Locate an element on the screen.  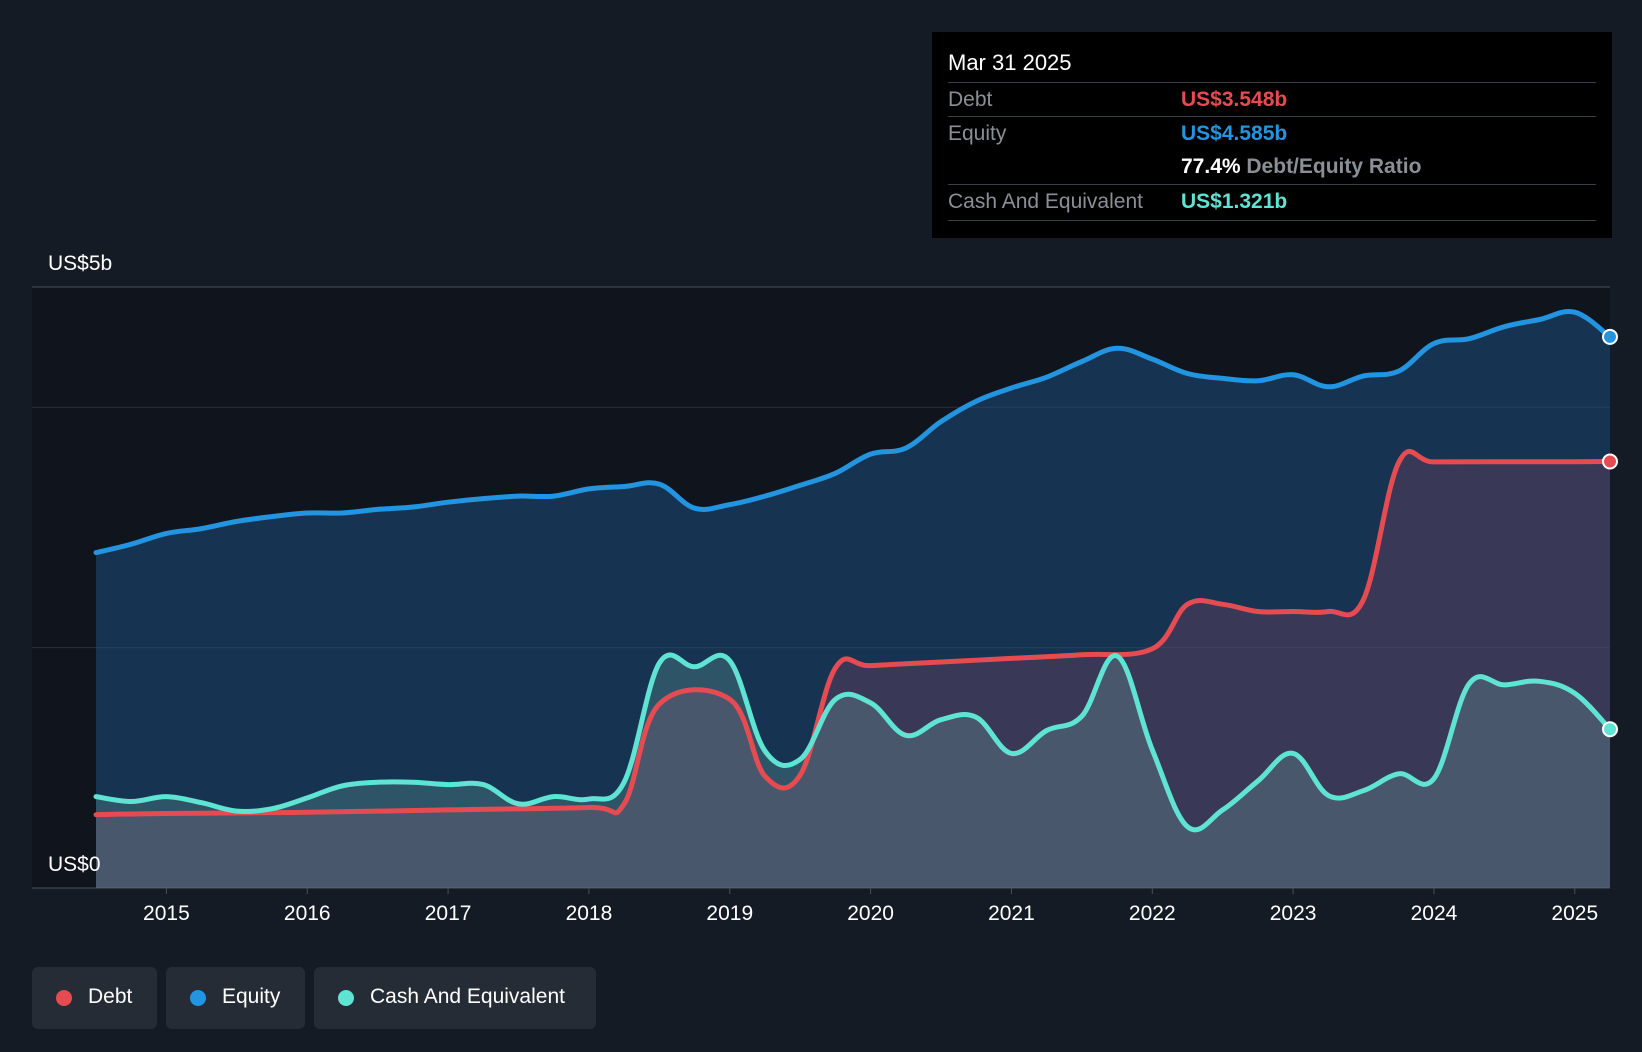
tooltip-divider is located at coordinates (1272, 220).